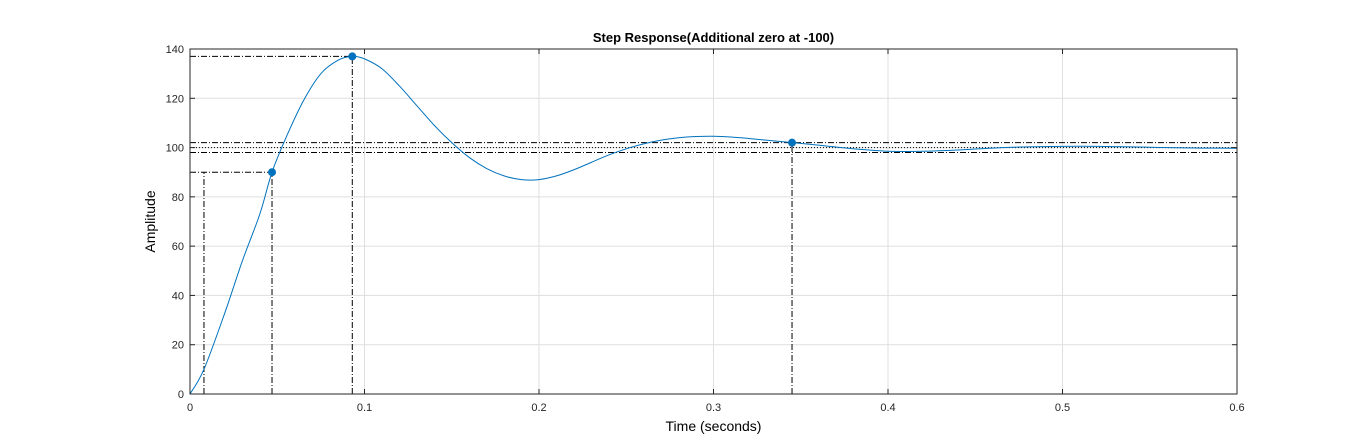 The image size is (1366, 442). Describe the element at coordinates (178, 296) in the screenshot. I see `y-tick-label: 40` at that location.